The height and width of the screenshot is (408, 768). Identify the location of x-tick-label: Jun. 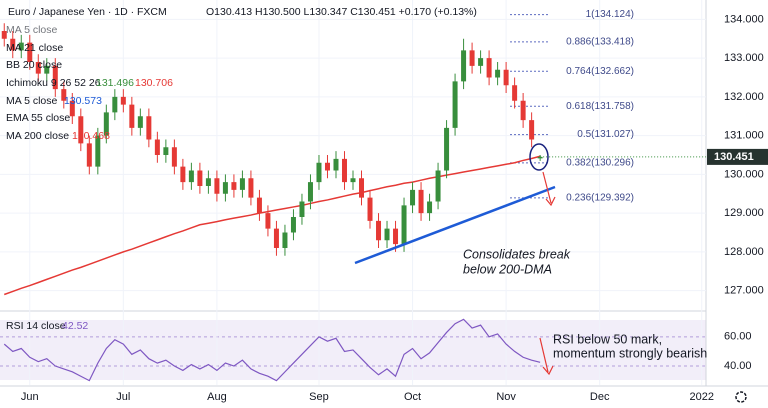
(30, 397).